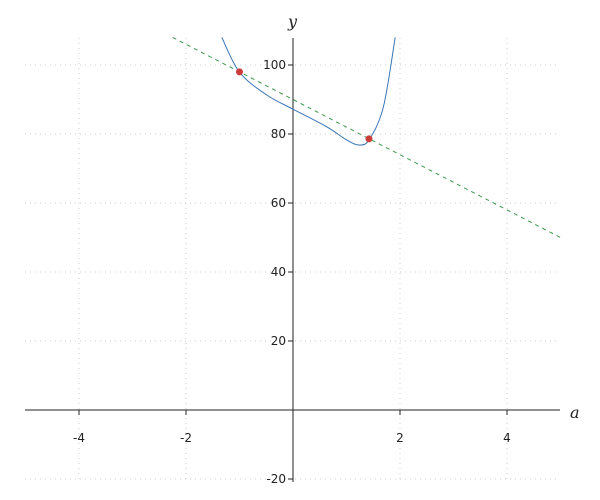  I want to click on y-tick-label: 20, so click(278, 341).